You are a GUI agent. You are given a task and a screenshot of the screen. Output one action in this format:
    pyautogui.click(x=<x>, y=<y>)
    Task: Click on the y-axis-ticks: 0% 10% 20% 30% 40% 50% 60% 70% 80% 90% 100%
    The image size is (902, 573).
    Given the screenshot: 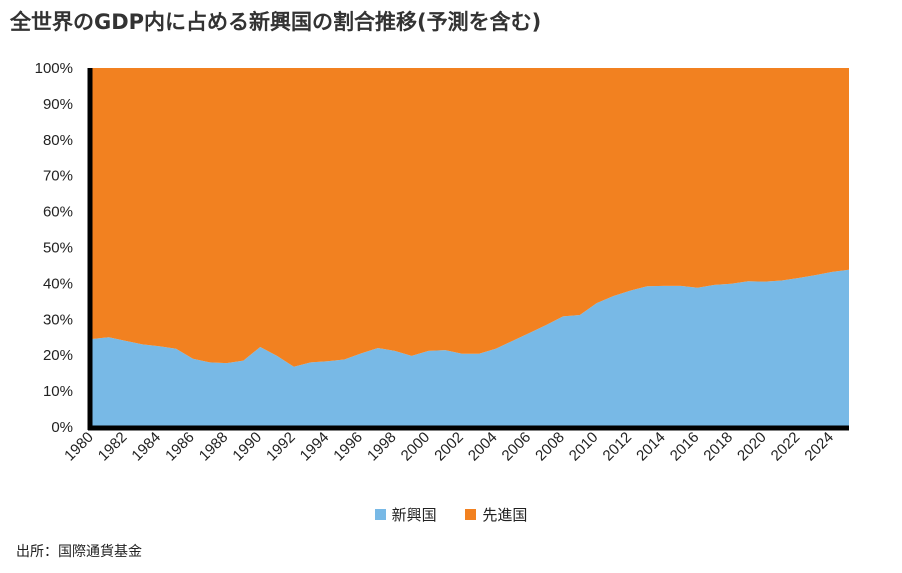 What is the action you would take?
    pyautogui.click(x=54, y=248)
    